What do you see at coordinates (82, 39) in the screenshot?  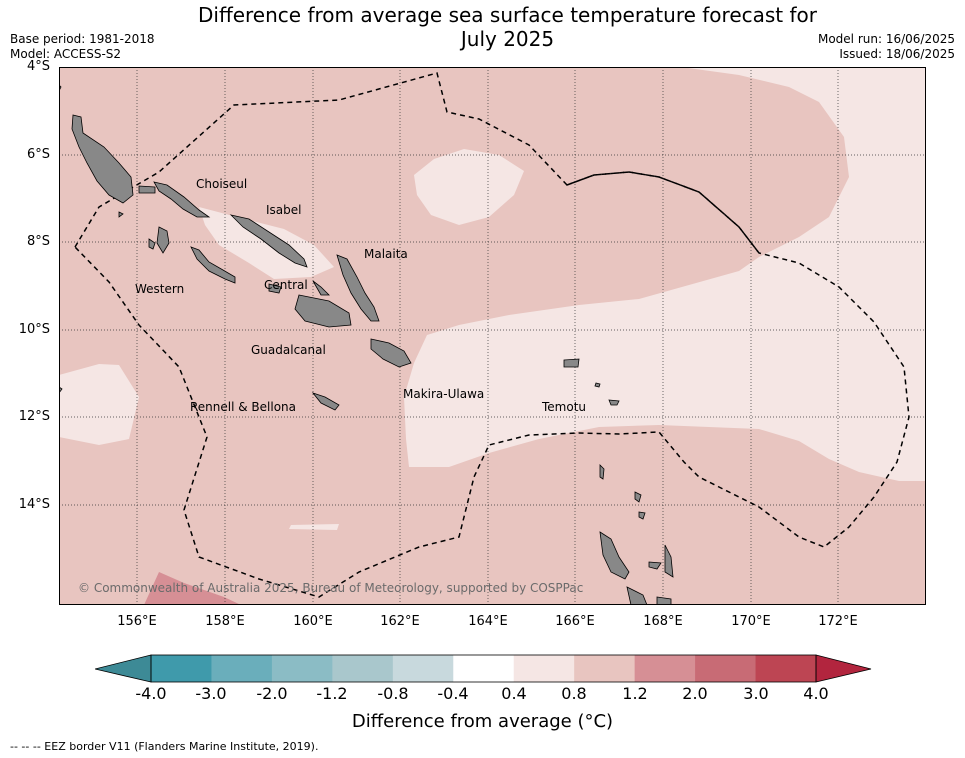 I see `base-period: Base period: 1981-2018` at bounding box center [82, 39].